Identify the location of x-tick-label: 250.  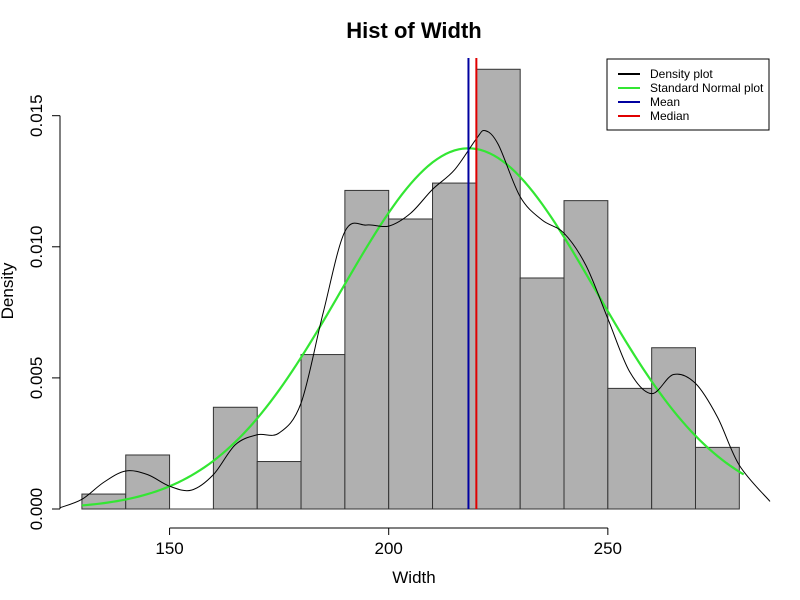
(608, 548).